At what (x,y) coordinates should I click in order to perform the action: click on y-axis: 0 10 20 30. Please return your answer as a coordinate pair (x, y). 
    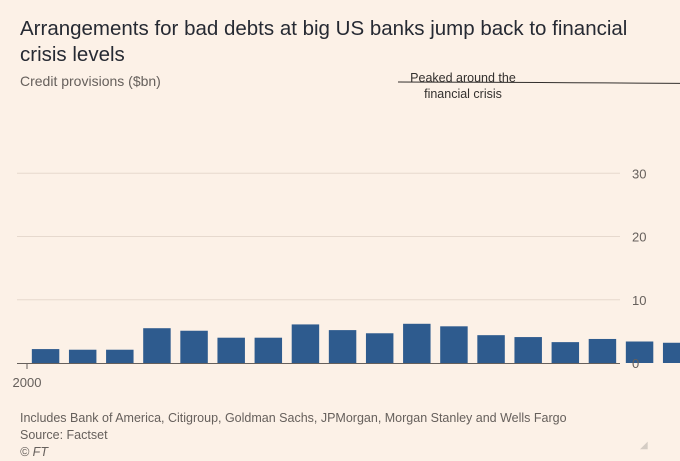
    Looking at the image, I should click on (639, 268).